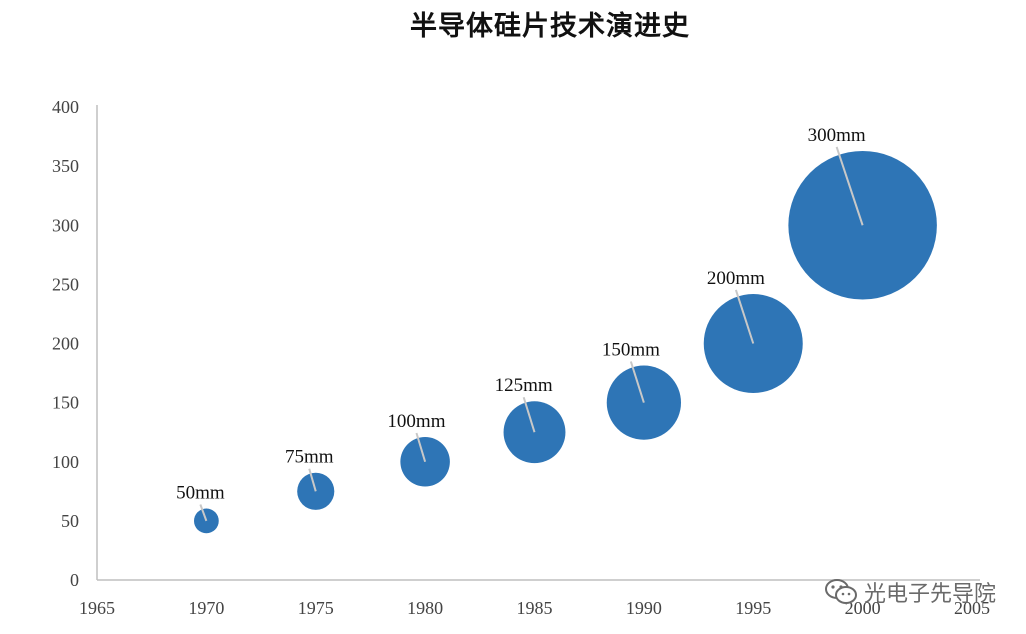  What do you see at coordinates (550, 26) in the screenshot?
I see `chart-title: 半导体硅片技术演进史` at bounding box center [550, 26].